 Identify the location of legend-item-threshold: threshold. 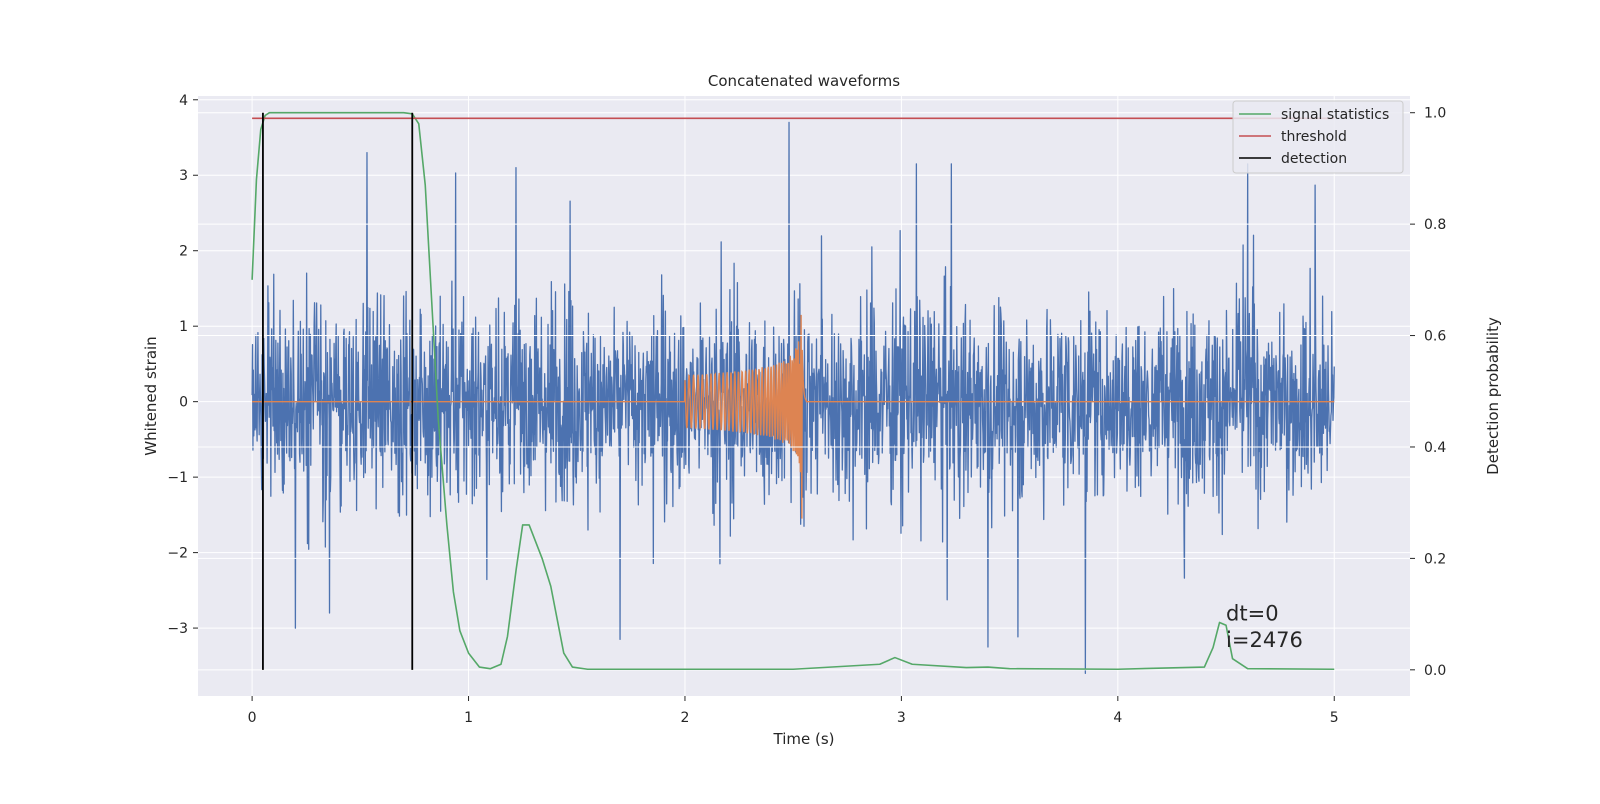
(1293, 137).